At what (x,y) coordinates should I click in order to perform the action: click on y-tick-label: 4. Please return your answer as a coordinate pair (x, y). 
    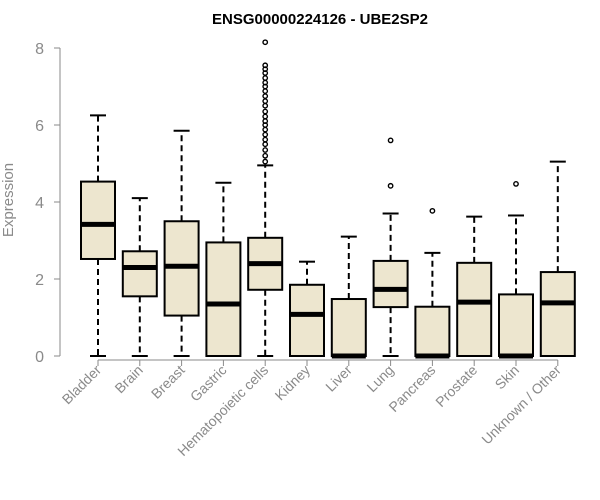
    Looking at the image, I should click on (39, 203).